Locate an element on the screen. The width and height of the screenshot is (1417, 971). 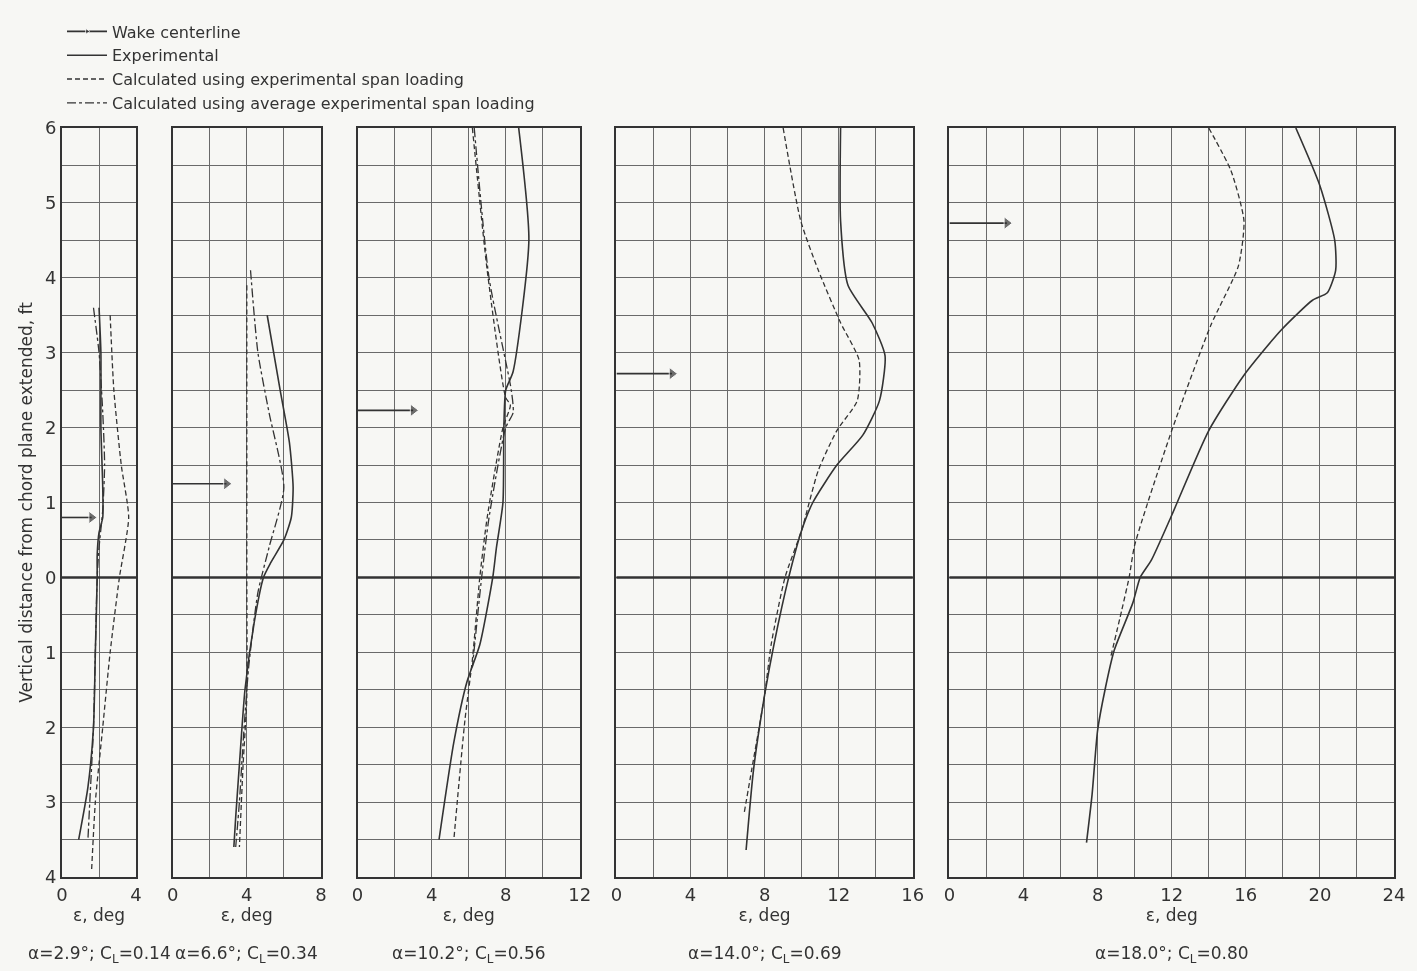
y-axis-title: Vertical distance from chord plane extended, ft is located at coordinates (26, 502).